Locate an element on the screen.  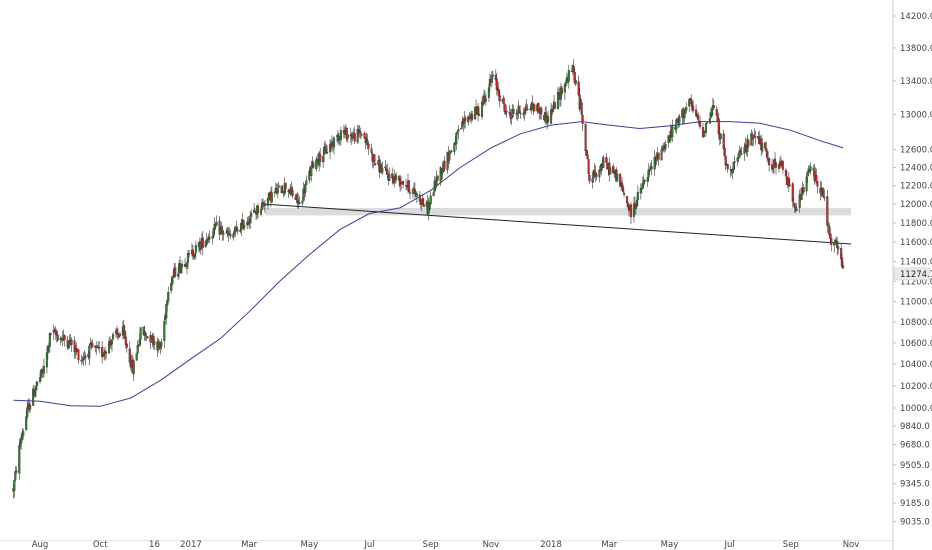
trendline is located at coordinates (558, 224).